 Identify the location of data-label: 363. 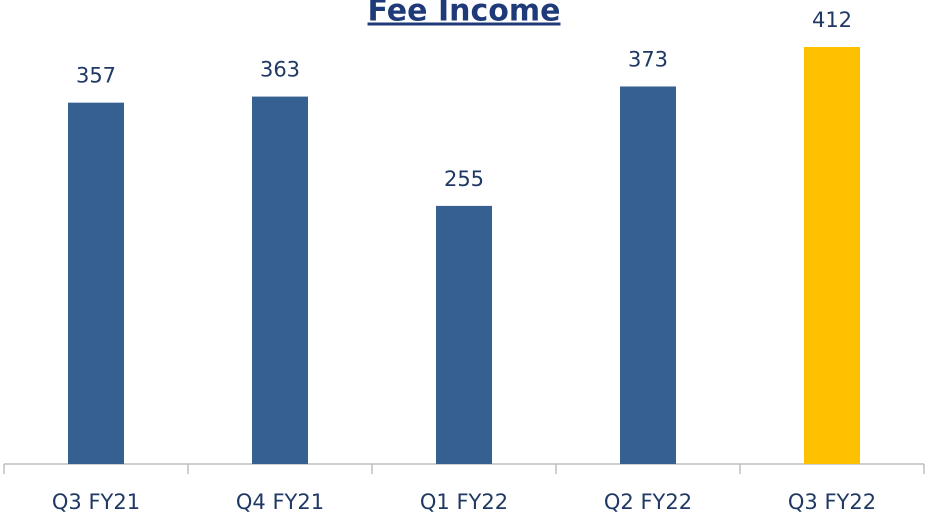
(280, 70).